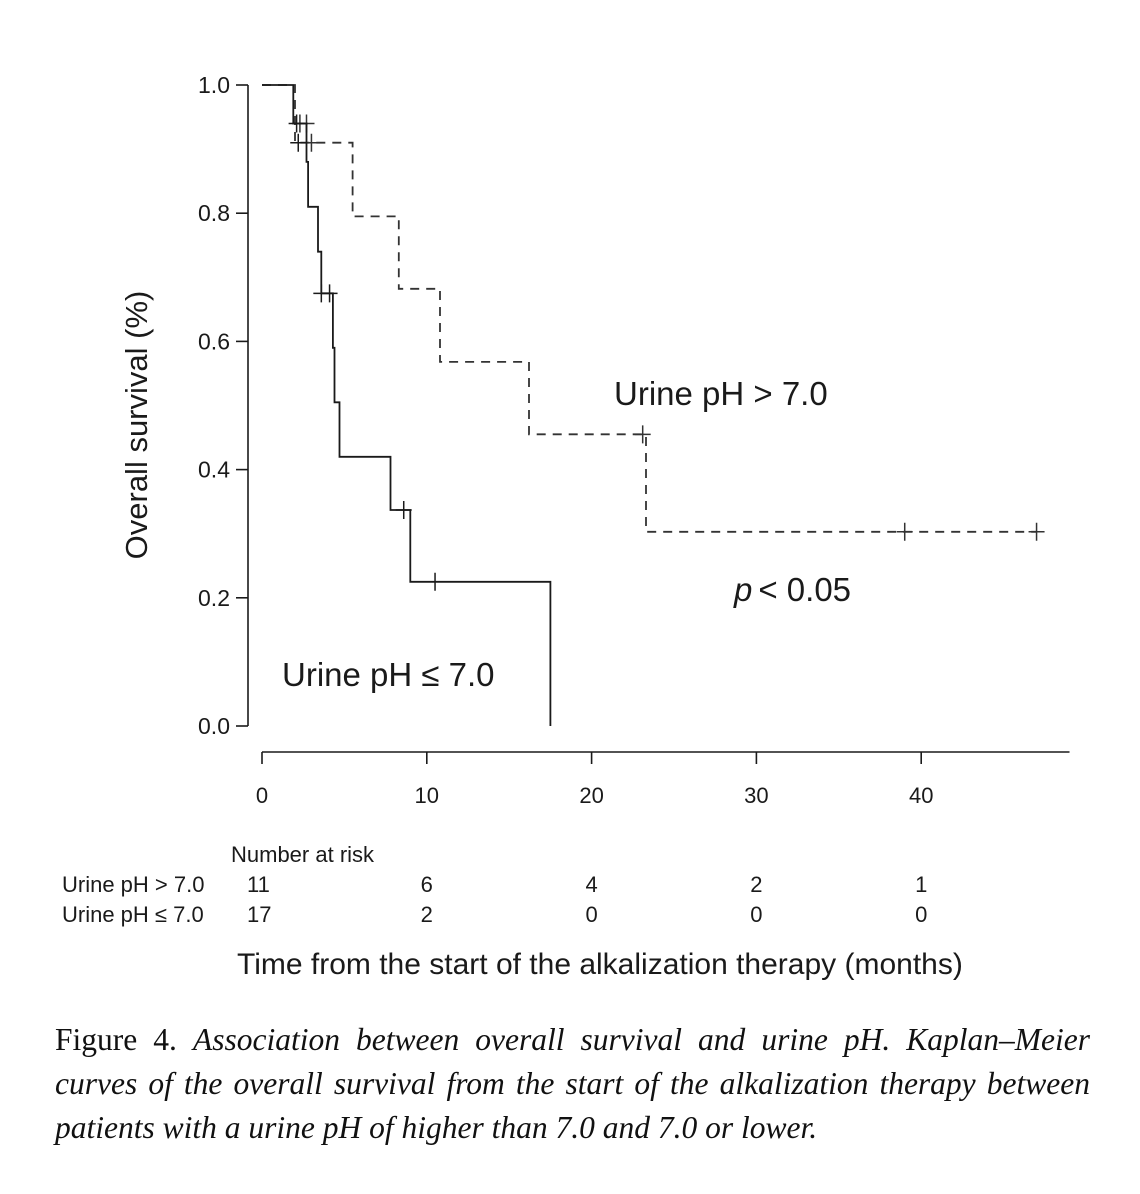 This screenshot has height=1194, width=1140. What do you see at coordinates (214, 470) in the screenshot?
I see `y-tick-label: 0.4` at bounding box center [214, 470].